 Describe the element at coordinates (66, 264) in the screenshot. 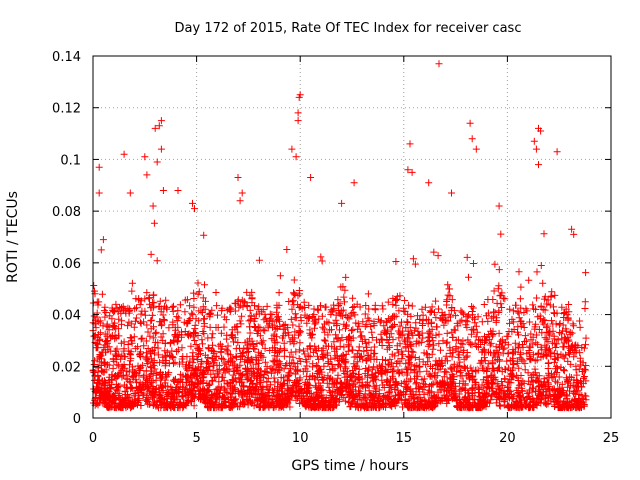

I see `y-tick-label: 0.06` at that location.